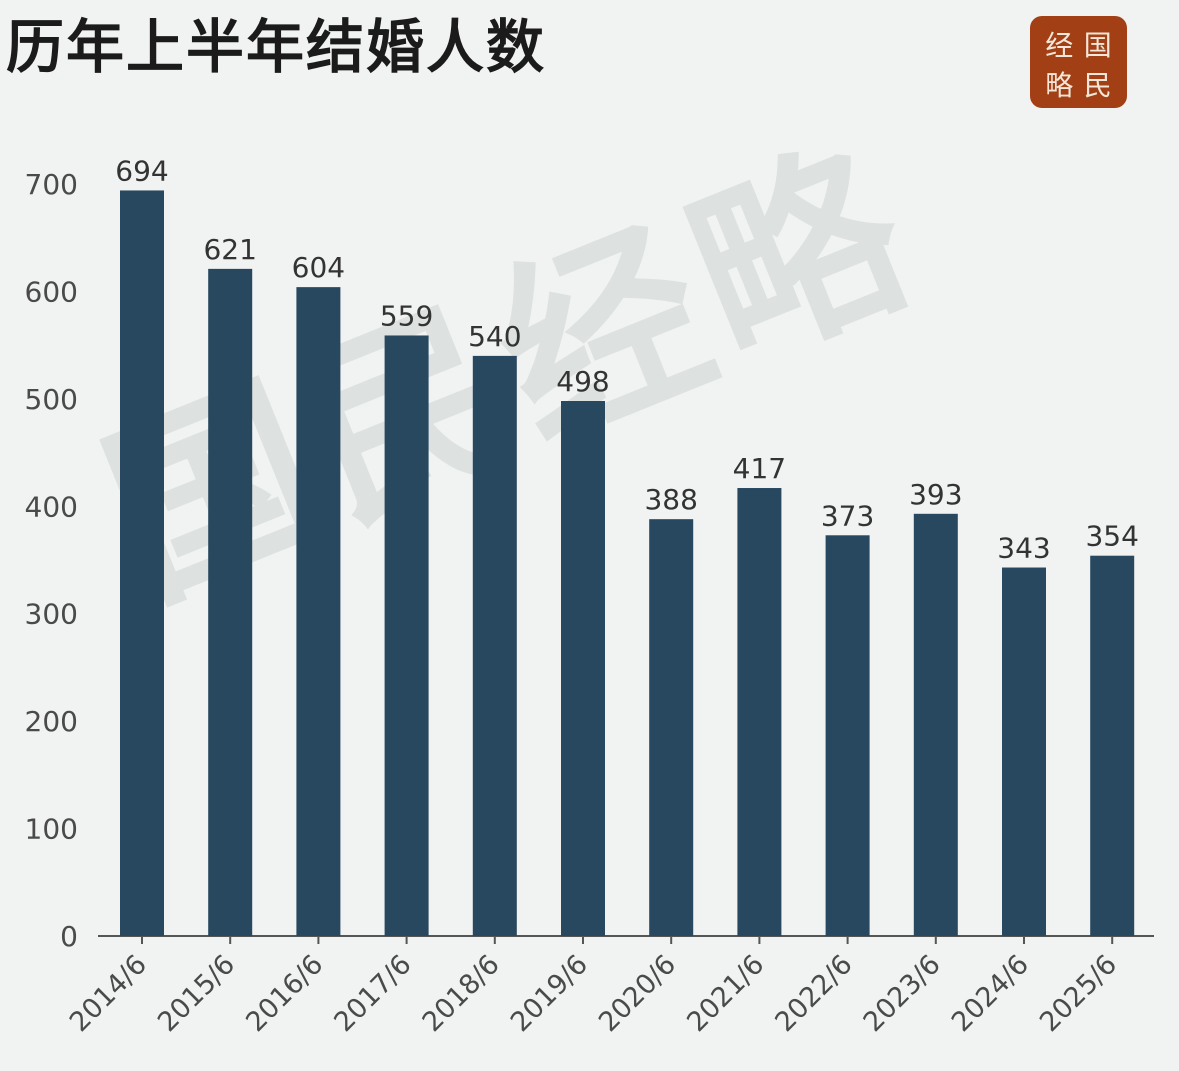 The image size is (1179, 1071). Describe the element at coordinates (51, 829) in the screenshot. I see `y-tick-label: 100` at that location.